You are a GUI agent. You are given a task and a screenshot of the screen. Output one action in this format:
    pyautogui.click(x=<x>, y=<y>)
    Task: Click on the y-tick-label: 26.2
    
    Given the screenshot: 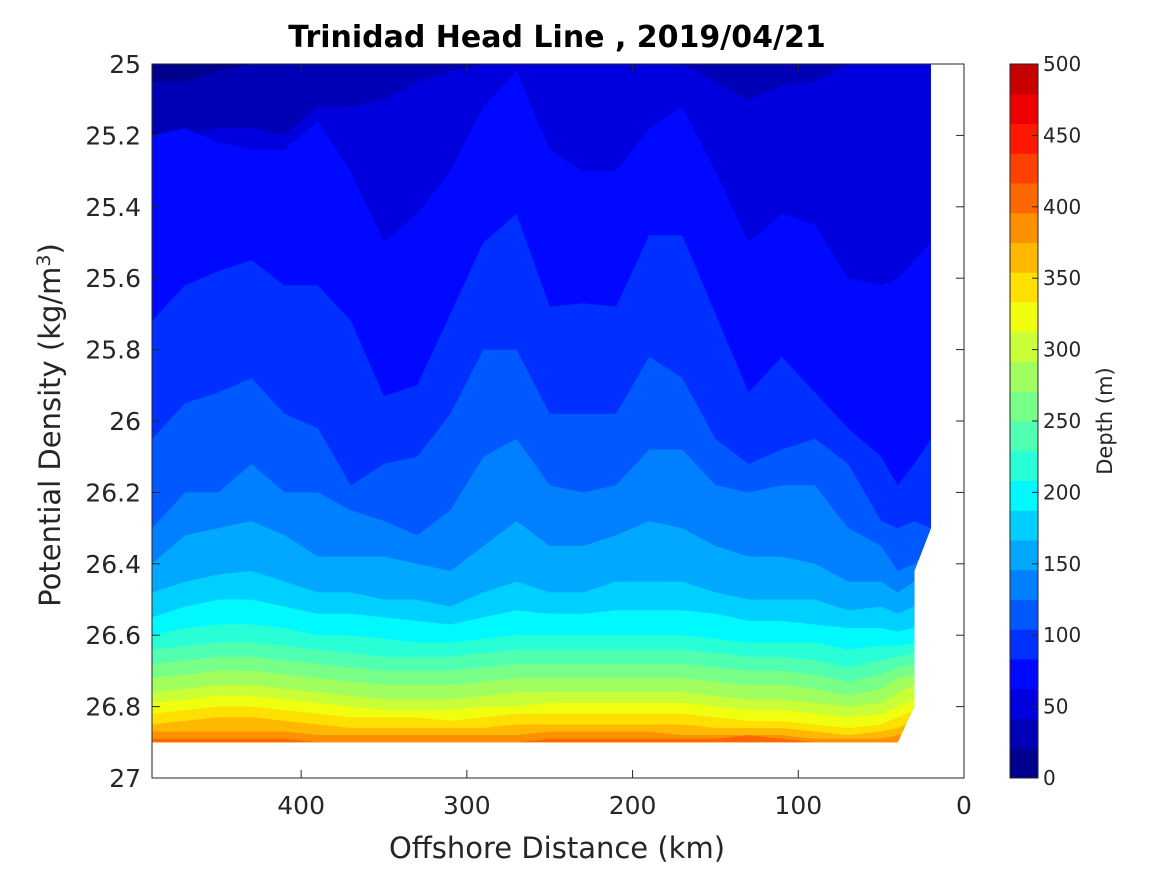 What is the action you would take?
    pyautogui.click(x=113, y=492)
    